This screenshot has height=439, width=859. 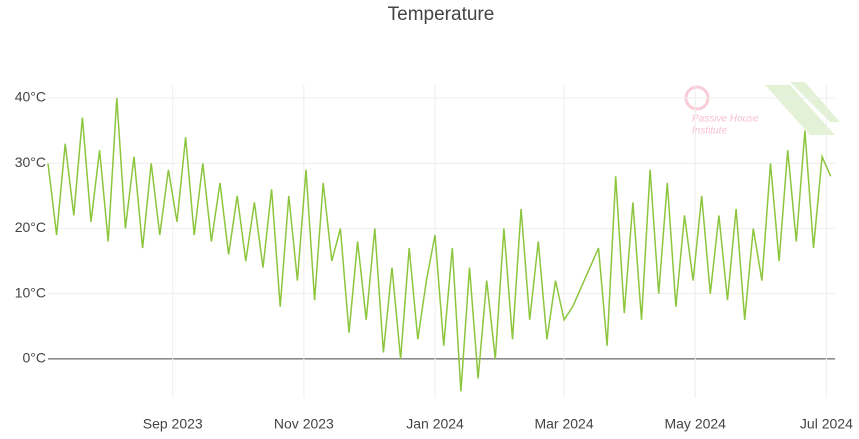 What do you see at coordinates (30, 162) in the screenshot?
I see `y-tick-label: 30°C` at bounding box center [30, 162].